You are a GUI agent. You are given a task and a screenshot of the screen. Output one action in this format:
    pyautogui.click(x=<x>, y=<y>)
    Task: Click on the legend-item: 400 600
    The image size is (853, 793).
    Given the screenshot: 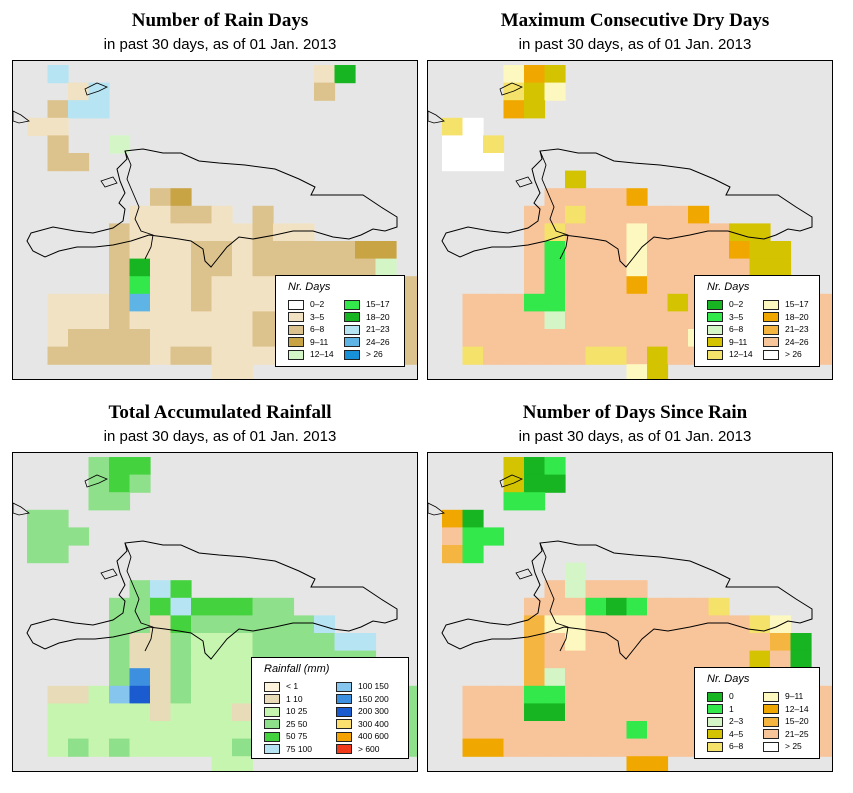 What is the action you would take?
    pyautogui.click(x=362, y=736)
    